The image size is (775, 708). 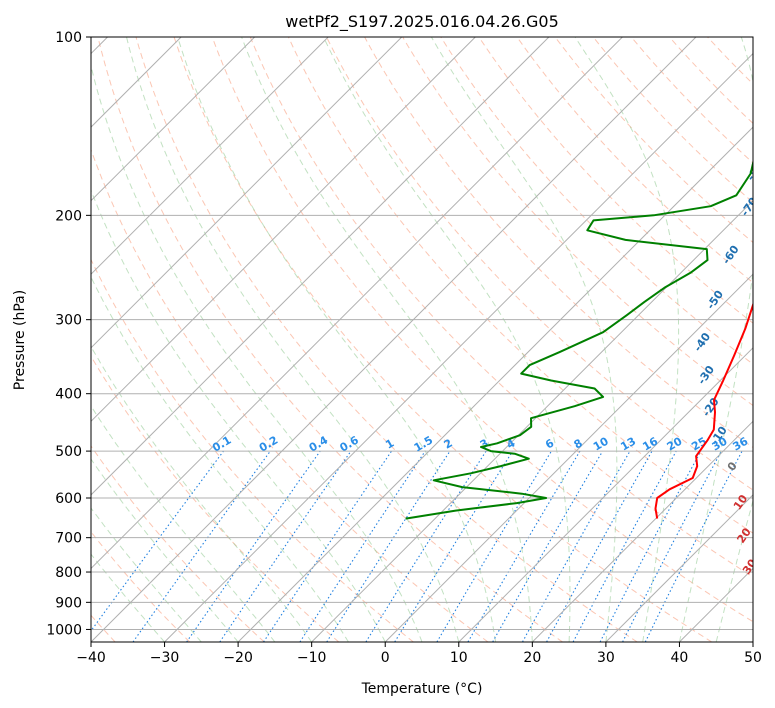 What do you see at coordinates (312, 658) in the screenshot?
I see `x-tick-label: −10` at bounding box center [312, 658].